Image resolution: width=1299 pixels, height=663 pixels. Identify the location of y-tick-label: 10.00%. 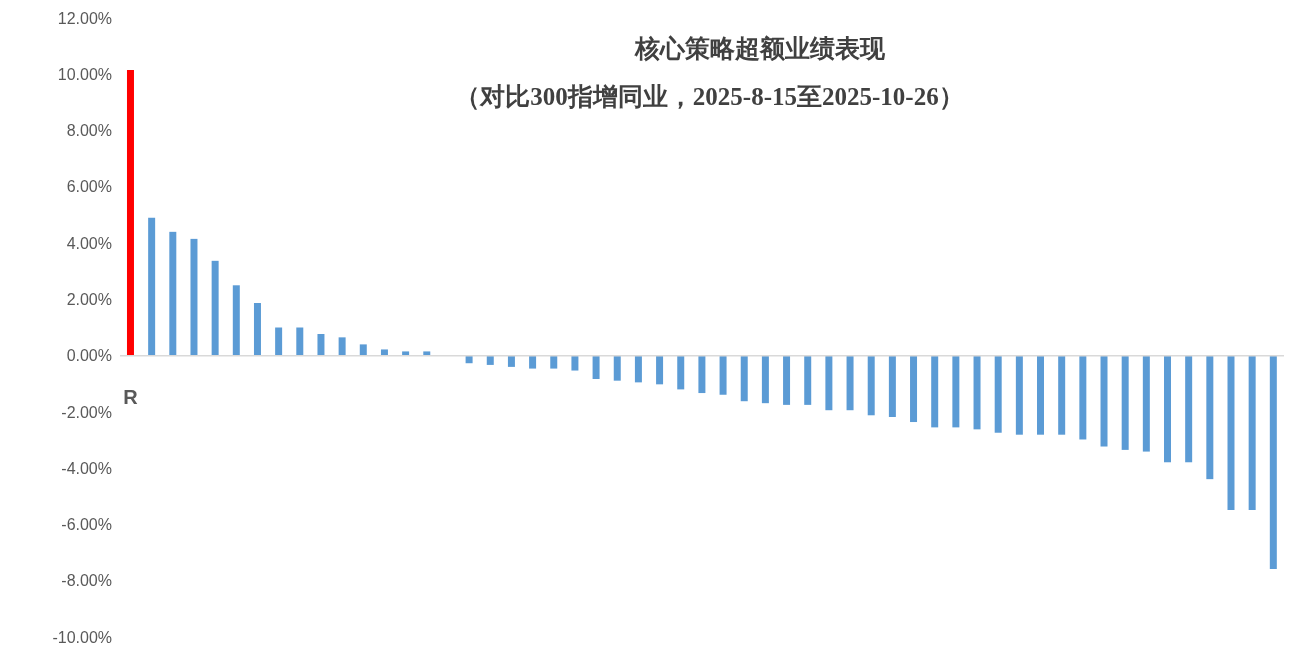
(84, 74).